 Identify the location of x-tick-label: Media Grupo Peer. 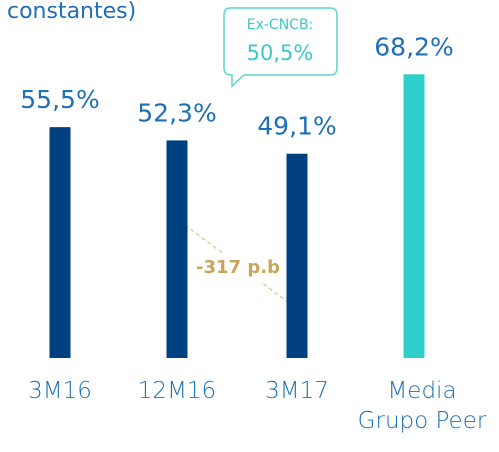
(422, 406).